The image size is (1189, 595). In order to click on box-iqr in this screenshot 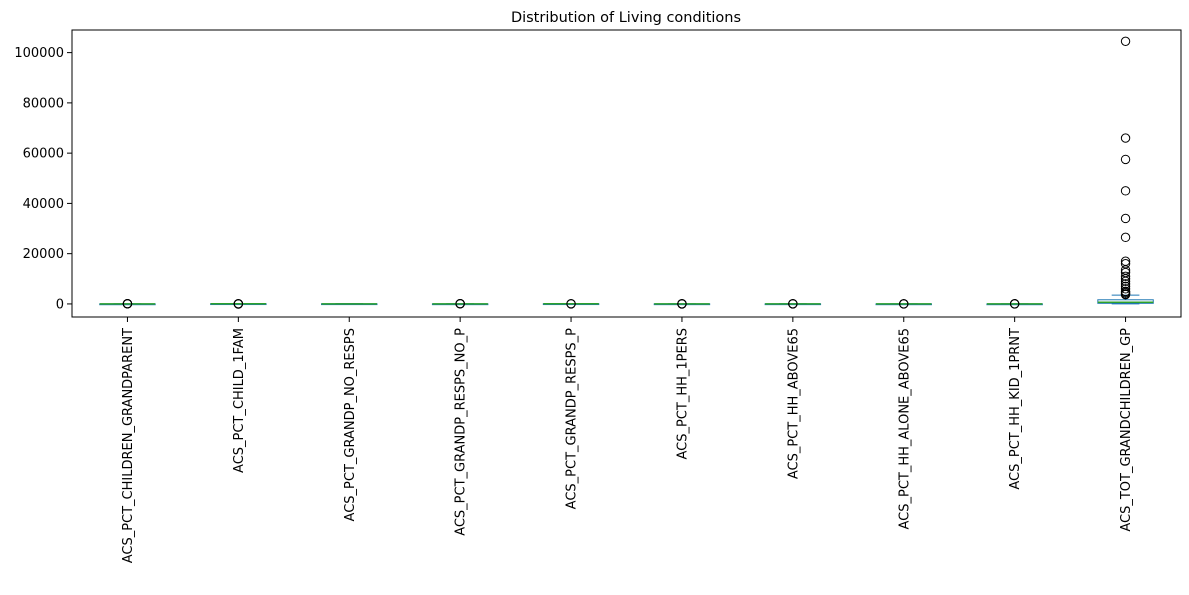, I will do `click(1125, 301)`.